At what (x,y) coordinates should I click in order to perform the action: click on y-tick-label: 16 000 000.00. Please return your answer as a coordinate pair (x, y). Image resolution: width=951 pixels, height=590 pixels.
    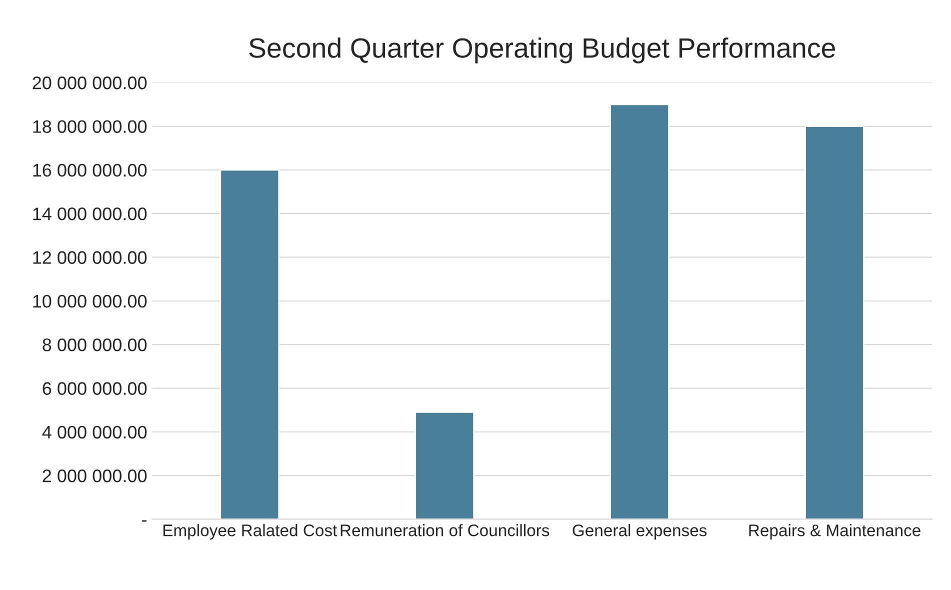
    Looking at the image, I should click on (90, 170).